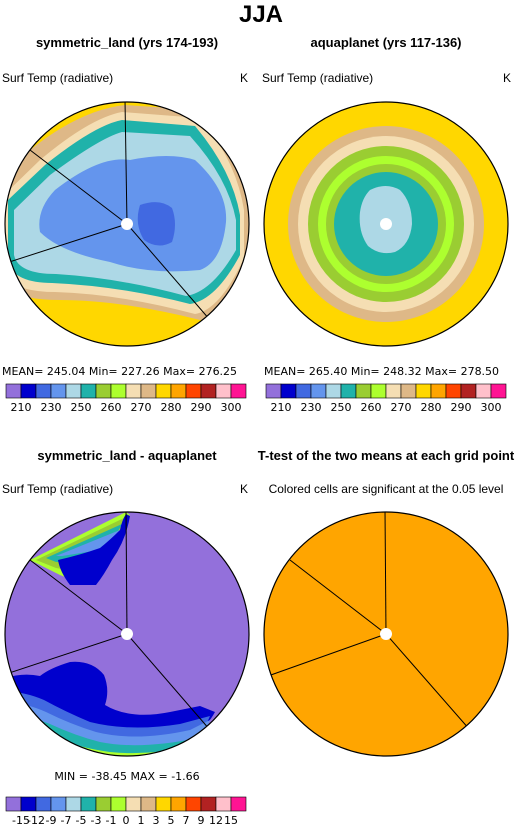 The width and height of the screenshot is (523, 825). What do you see at coordinates (171, 407) in the screenshot?
I see `colorbar-a-tick-label: 280` at bounding box center [171, 407].